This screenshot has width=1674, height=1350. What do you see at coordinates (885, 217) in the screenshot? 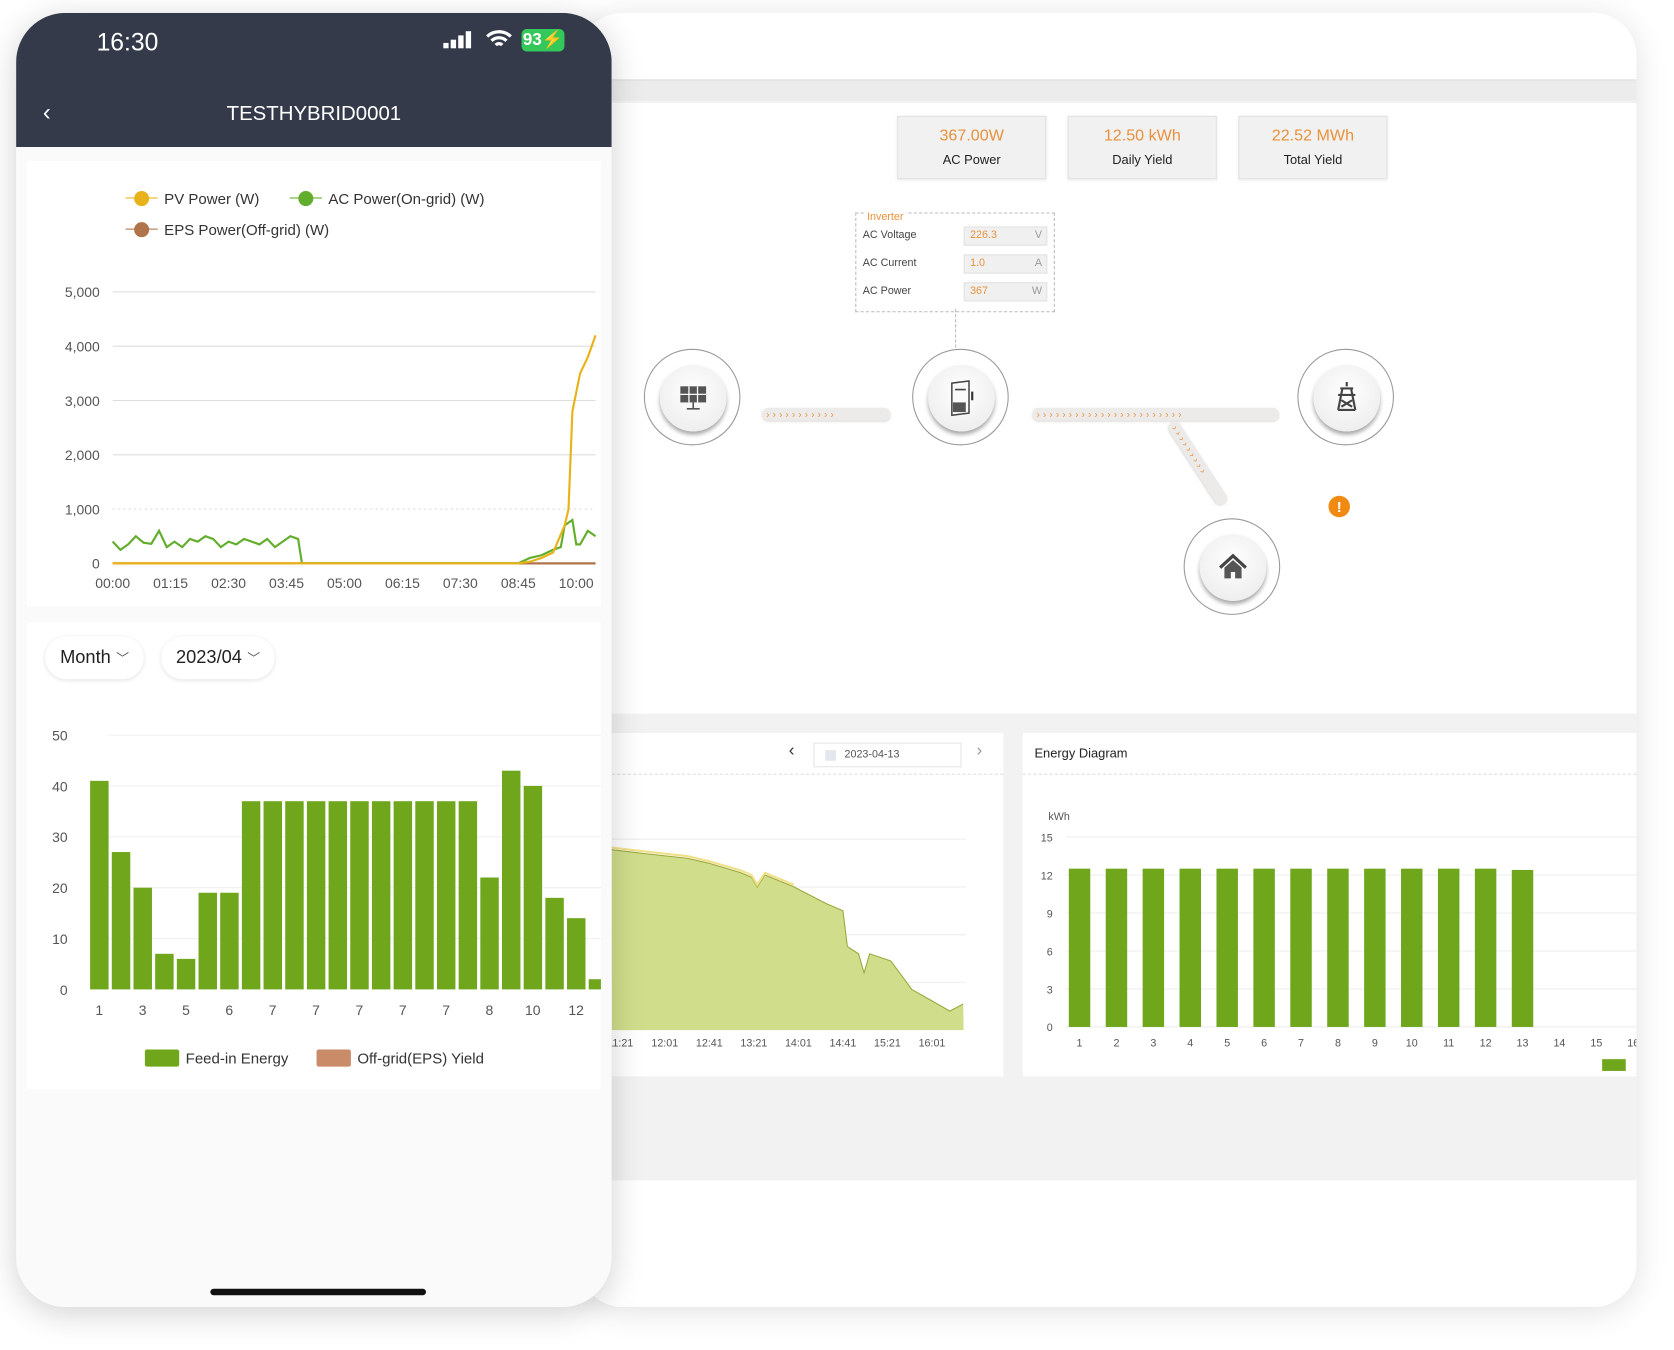
I see `inverter-title: Inverter` at bounding box center [885, 217].